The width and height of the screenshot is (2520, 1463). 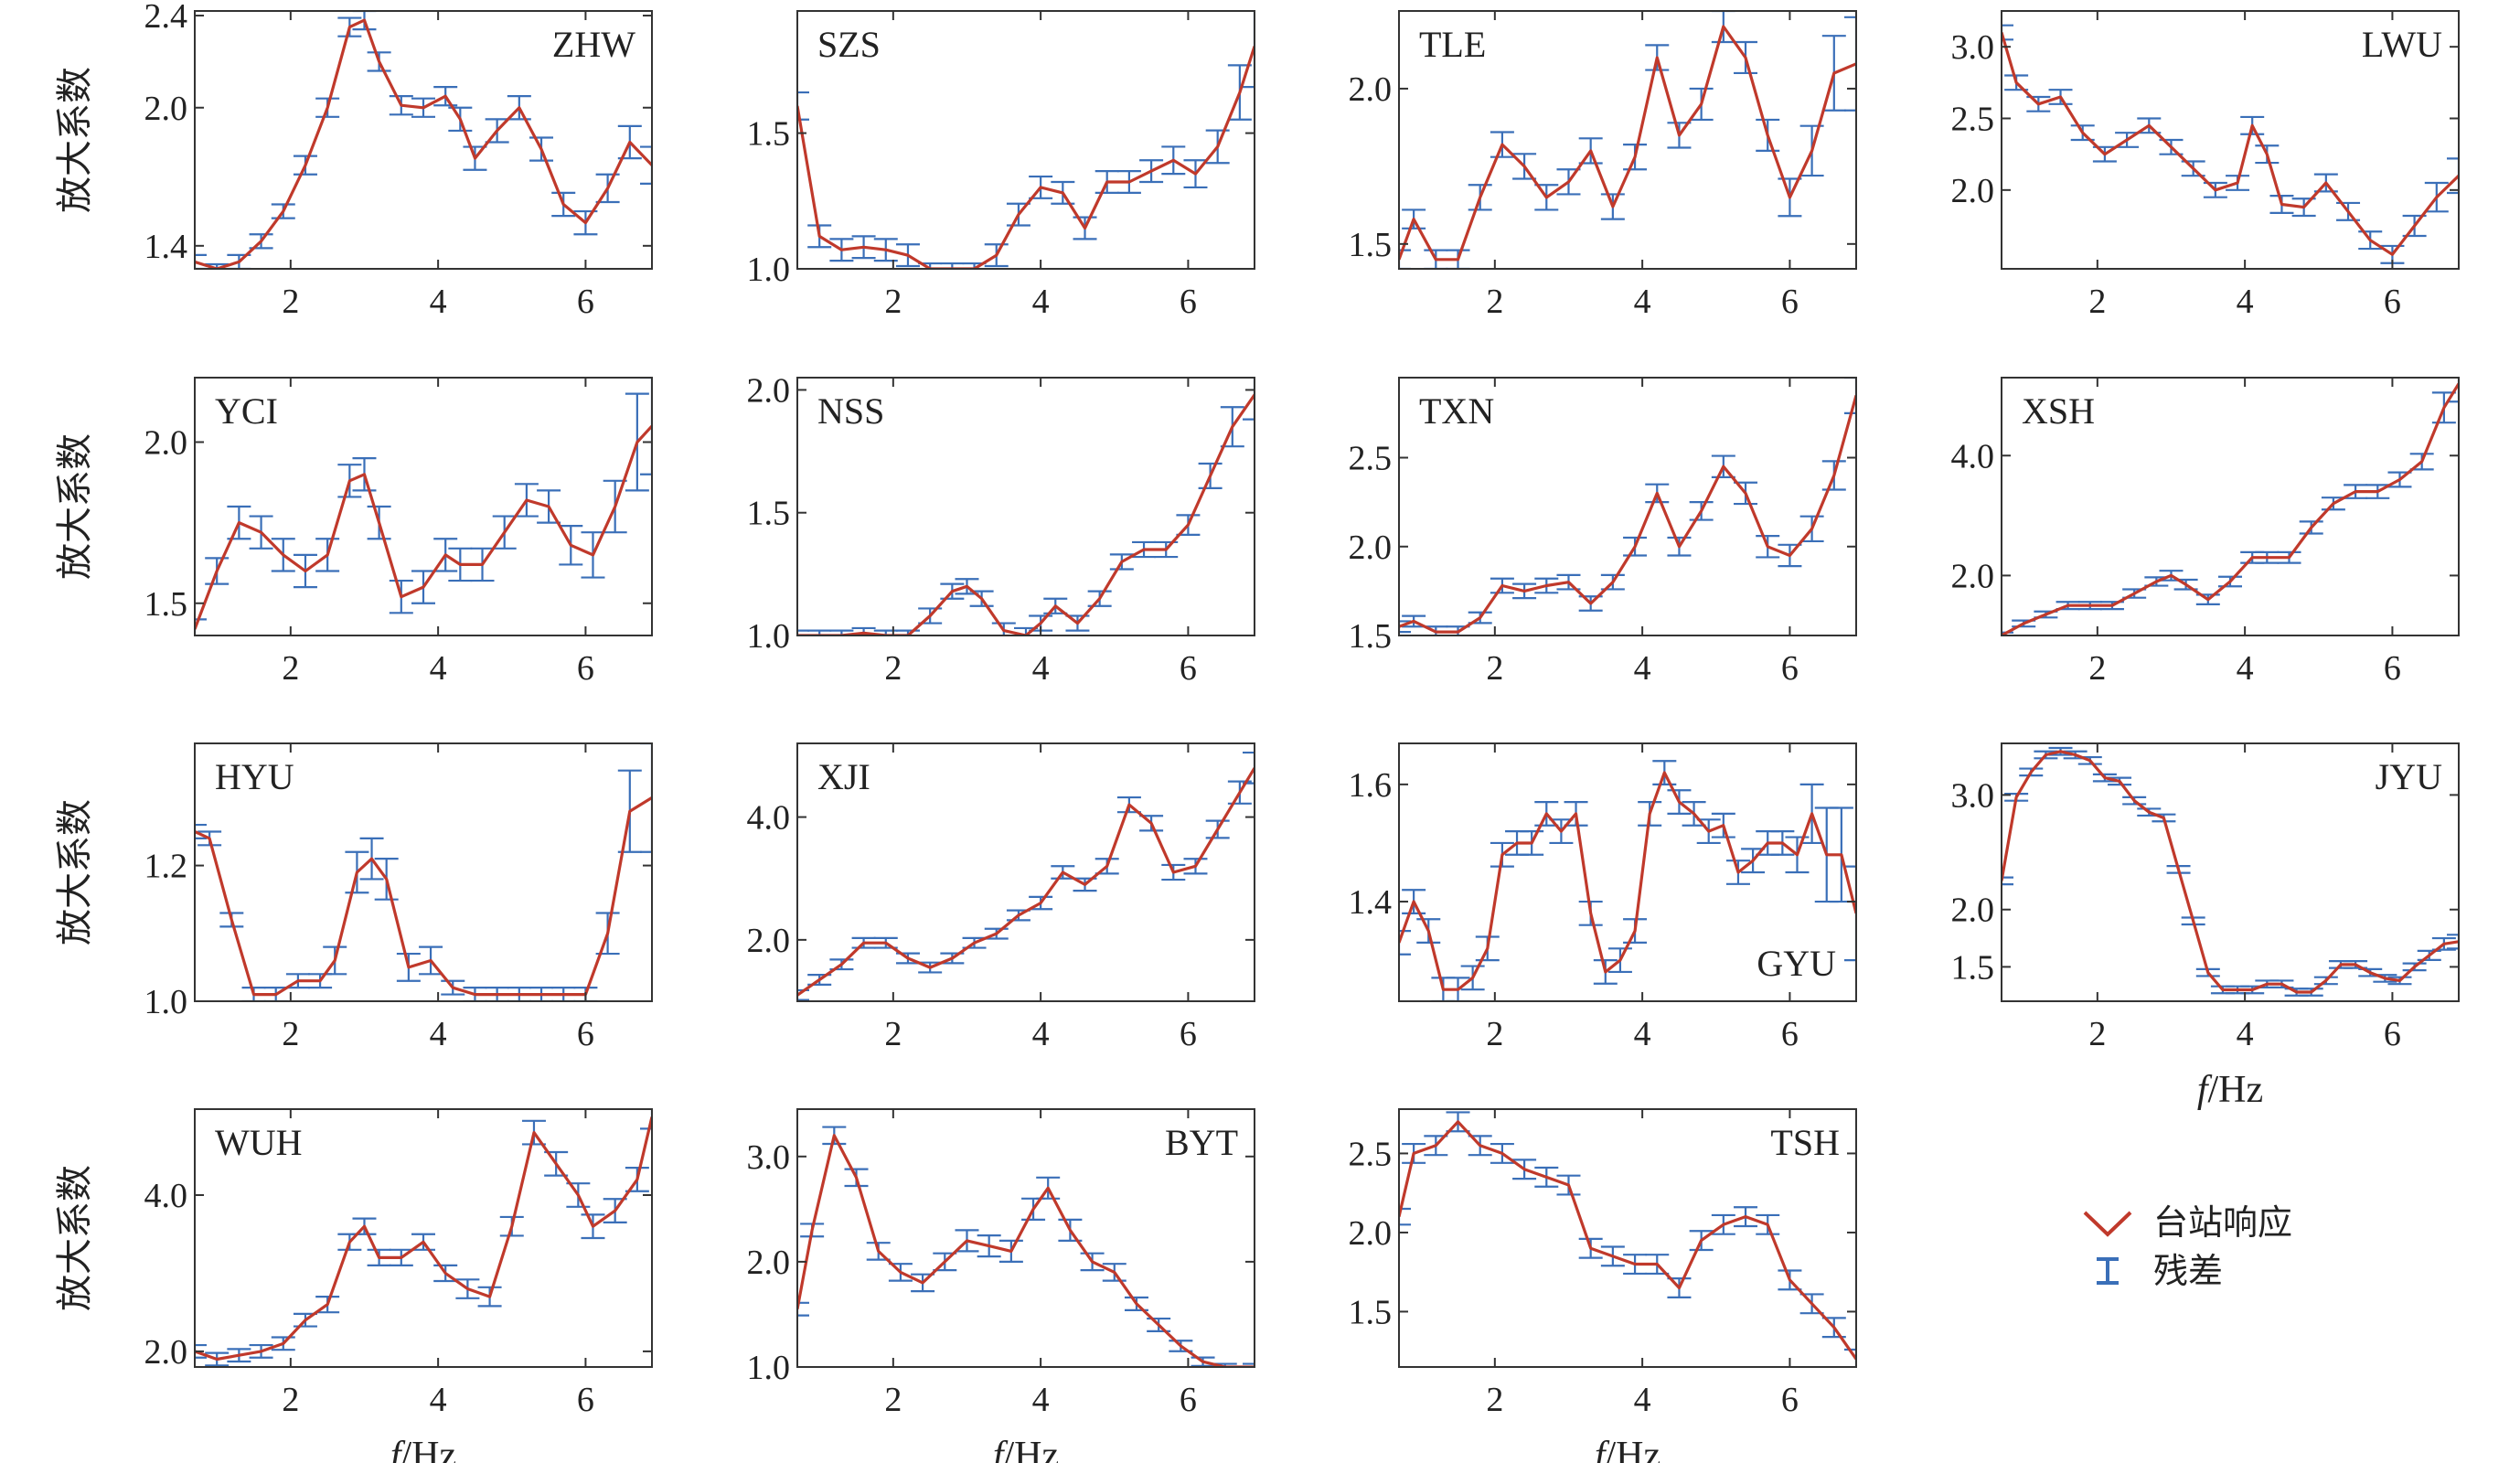 What do you see at coordinates (166, 867) in the screenshot?
I see `y-tick-label: 1.2` at bounding box center [166, 867].